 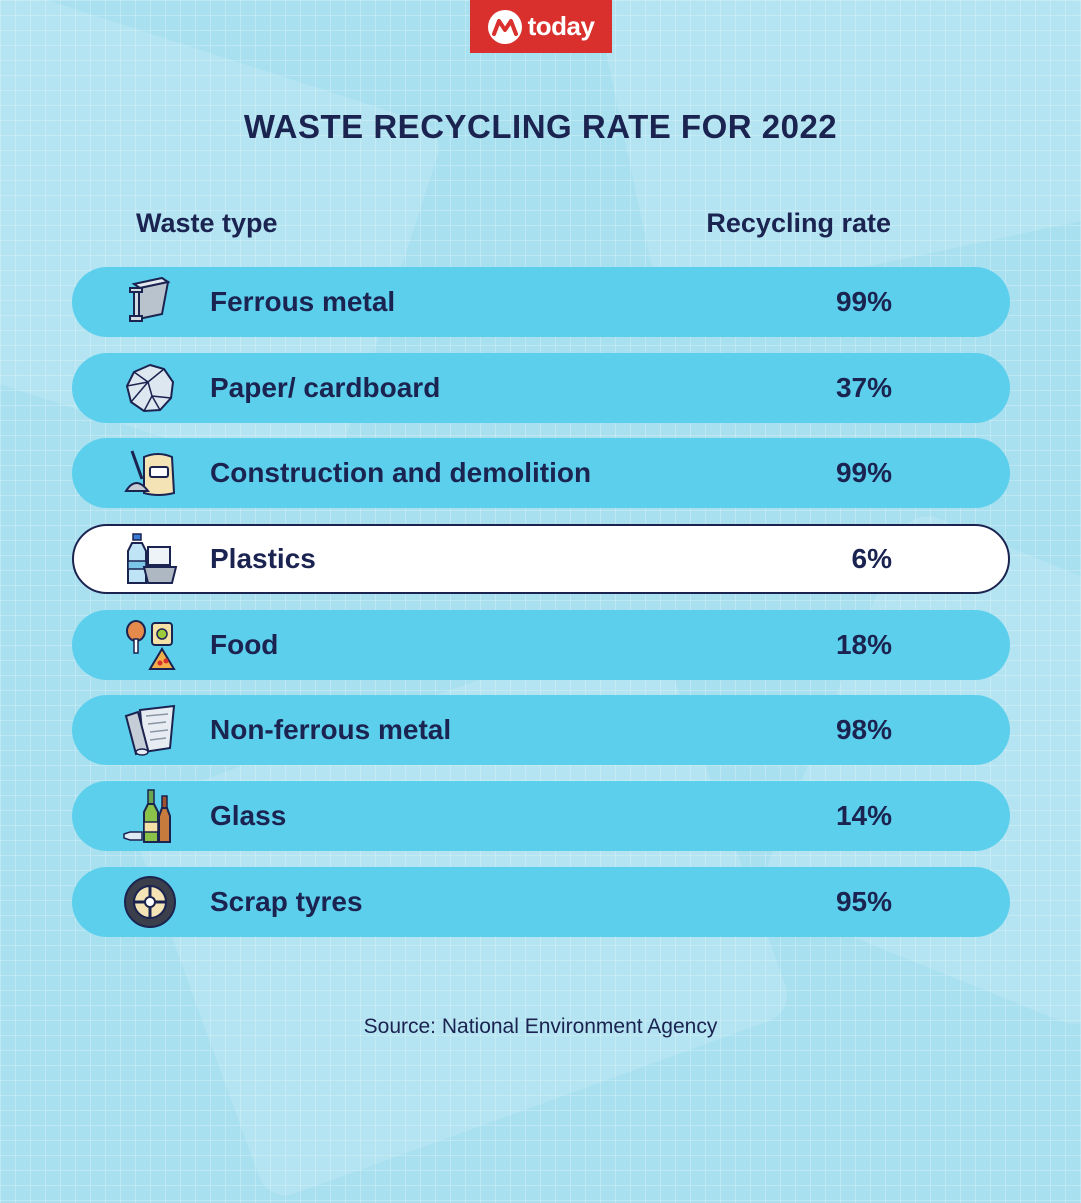 What do you see at coordinates (303, 301) in the screenshot?
I see `waste-type-label: Ferrous metal` at bounding box center [303, 301].